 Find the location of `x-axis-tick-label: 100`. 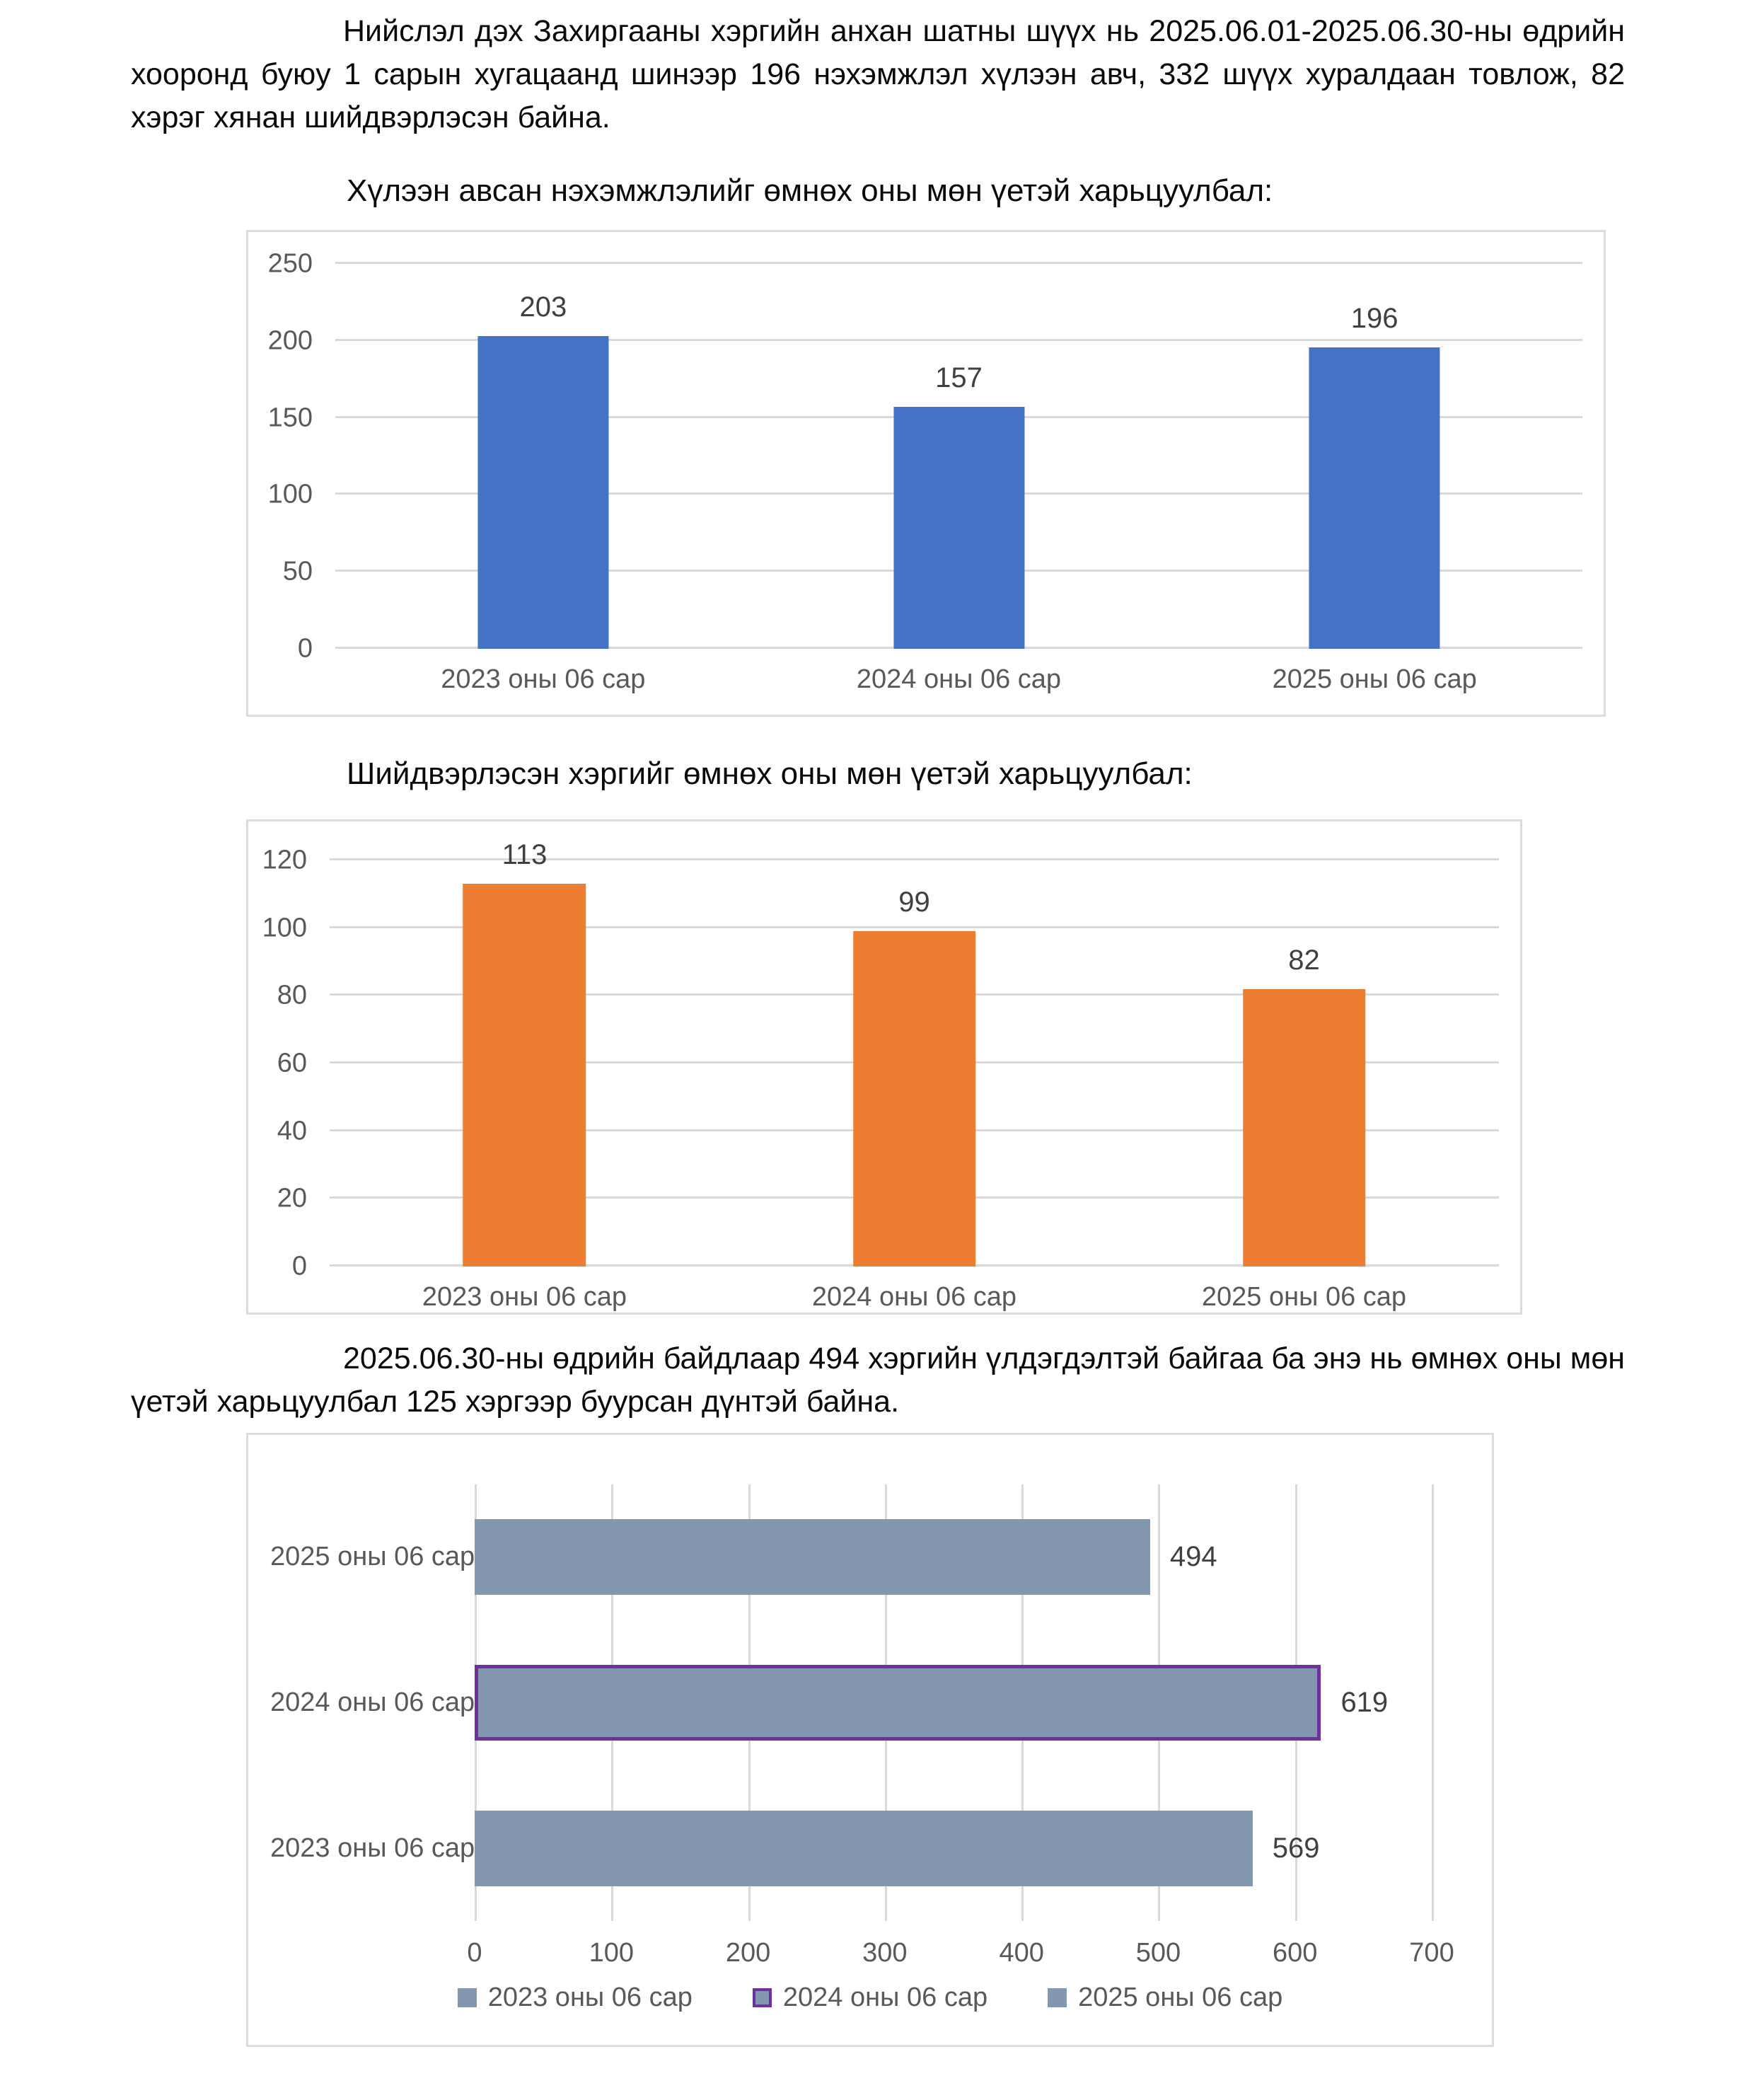

x-axis-tick-label: 100 is located at coordinates (612, 1953).